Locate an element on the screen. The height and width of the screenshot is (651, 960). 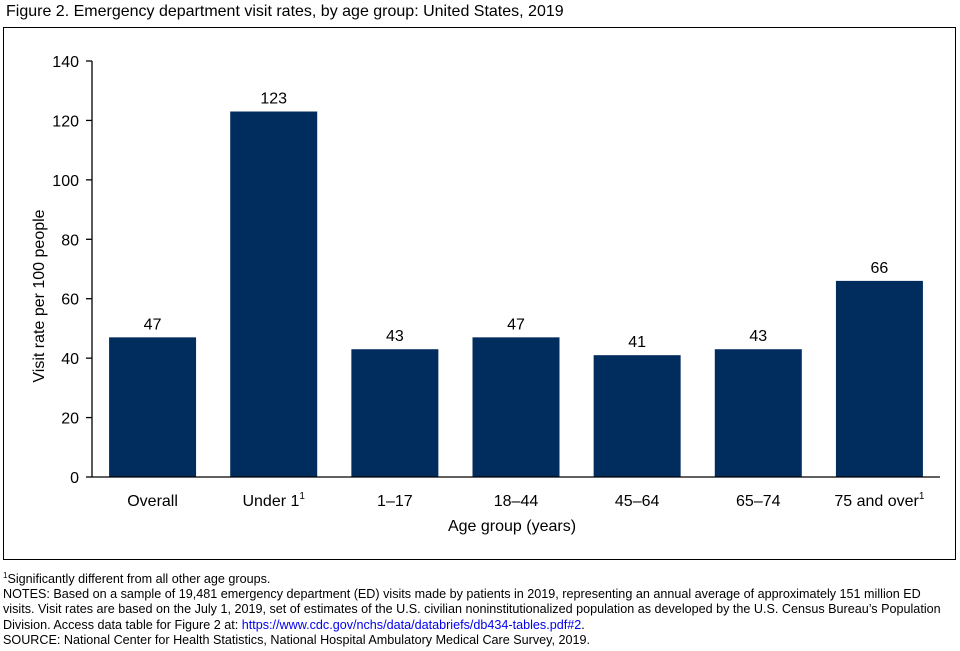
bar-value-label: 123 is located at coordinates (273, 99).